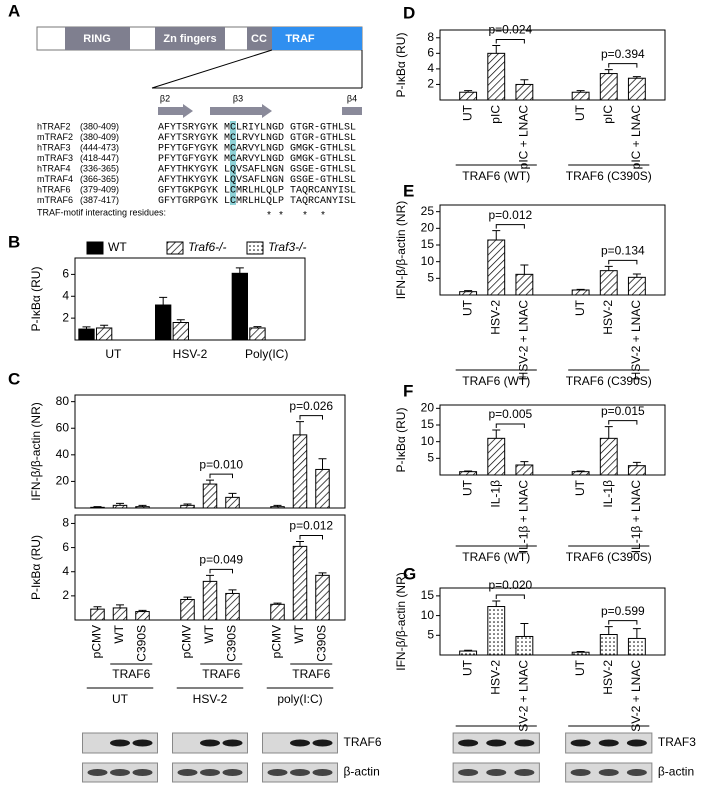  I want to click on y-tick-label: 4, so click(65, 295).